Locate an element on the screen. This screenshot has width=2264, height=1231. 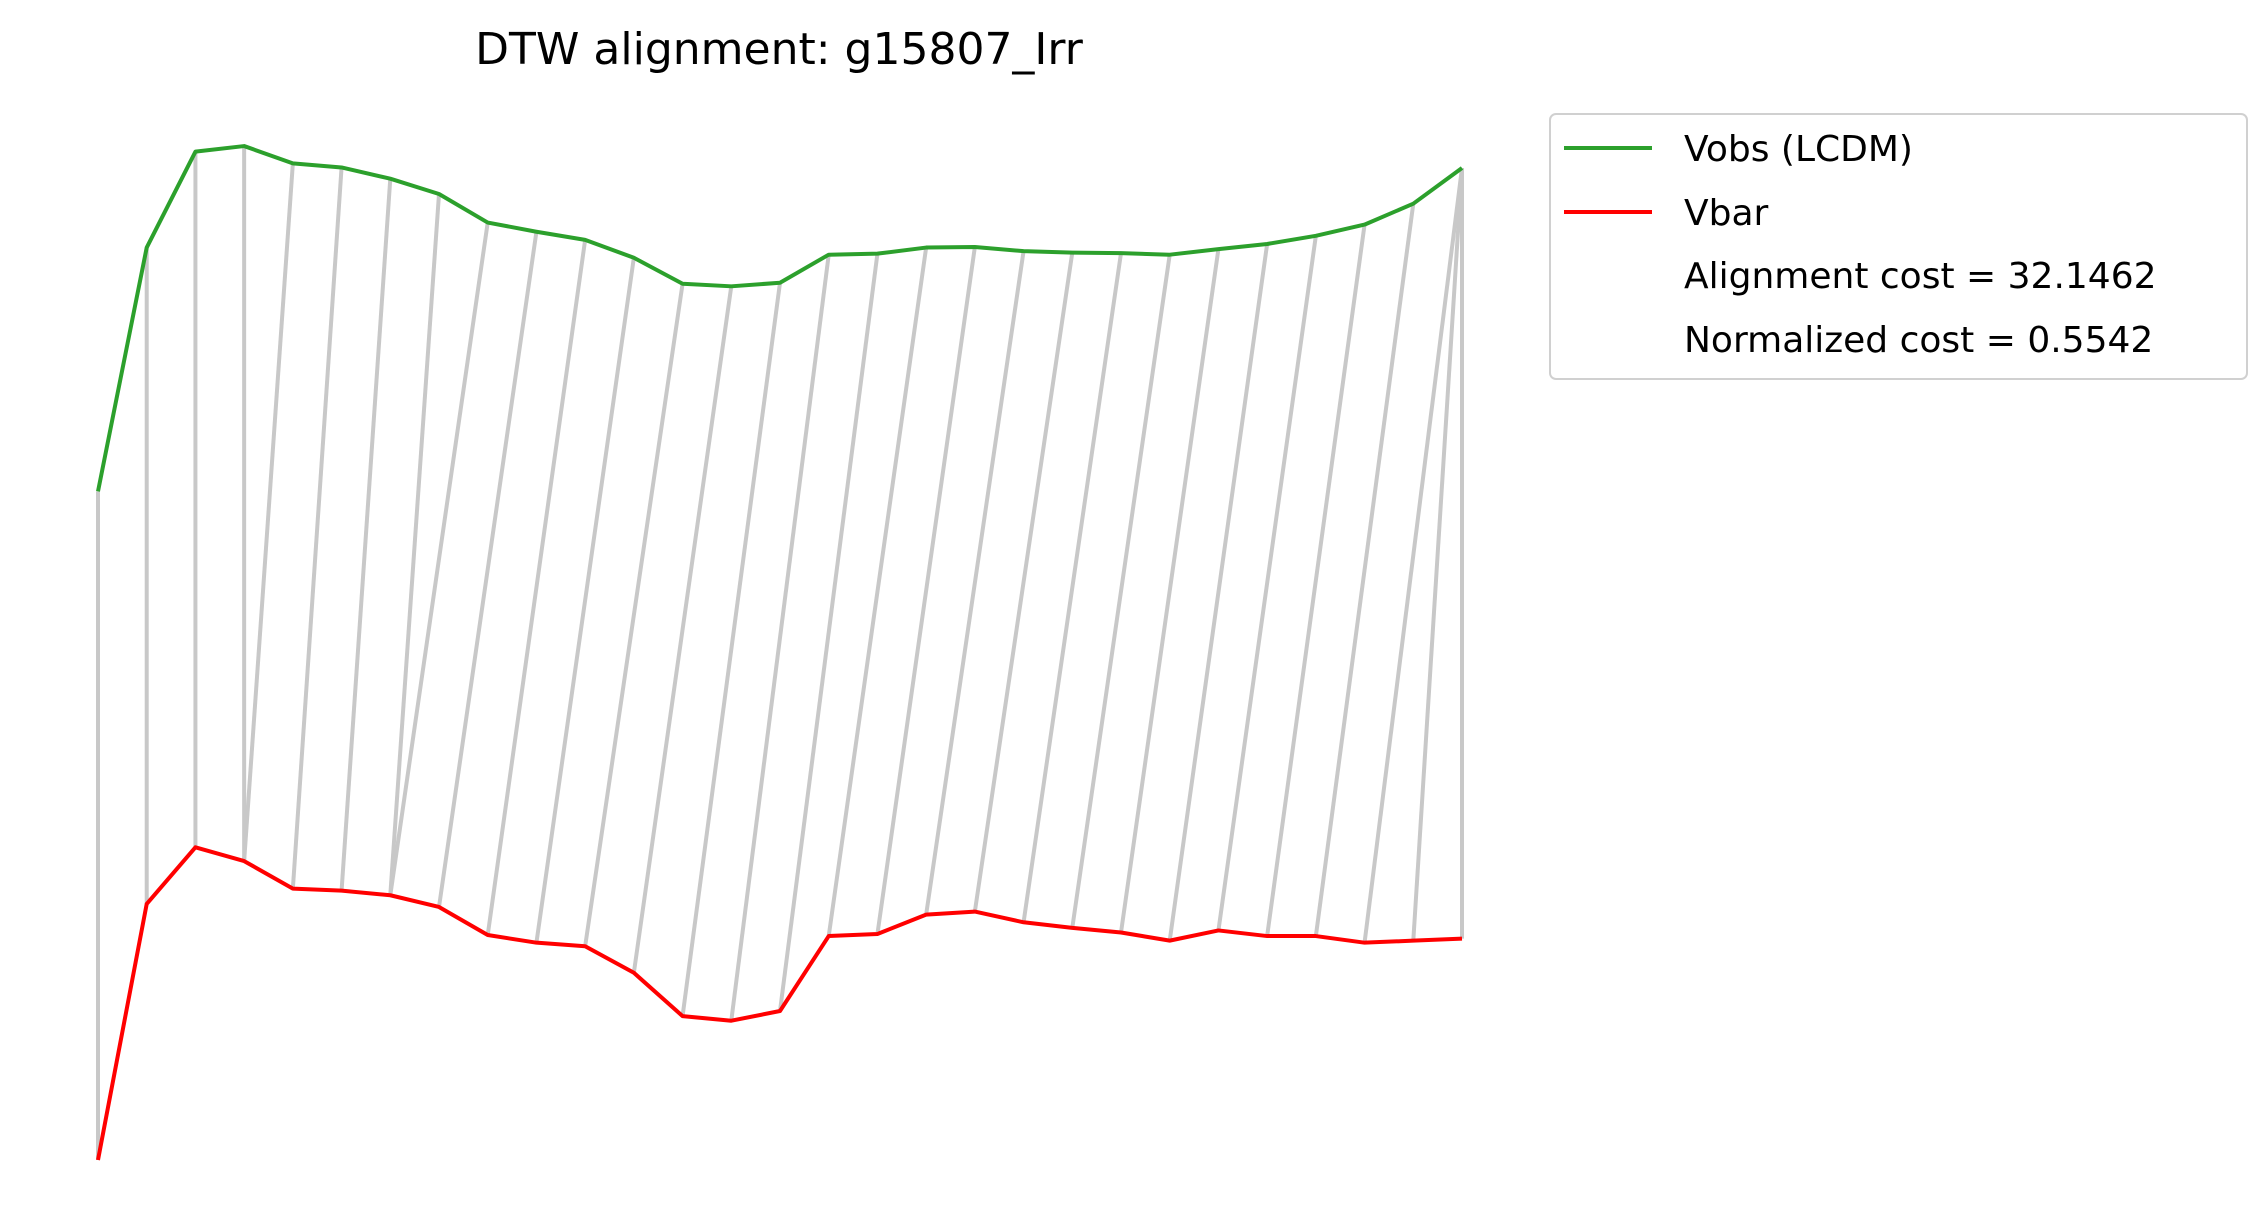
legend-frame is located at coordinates (1898, 246).